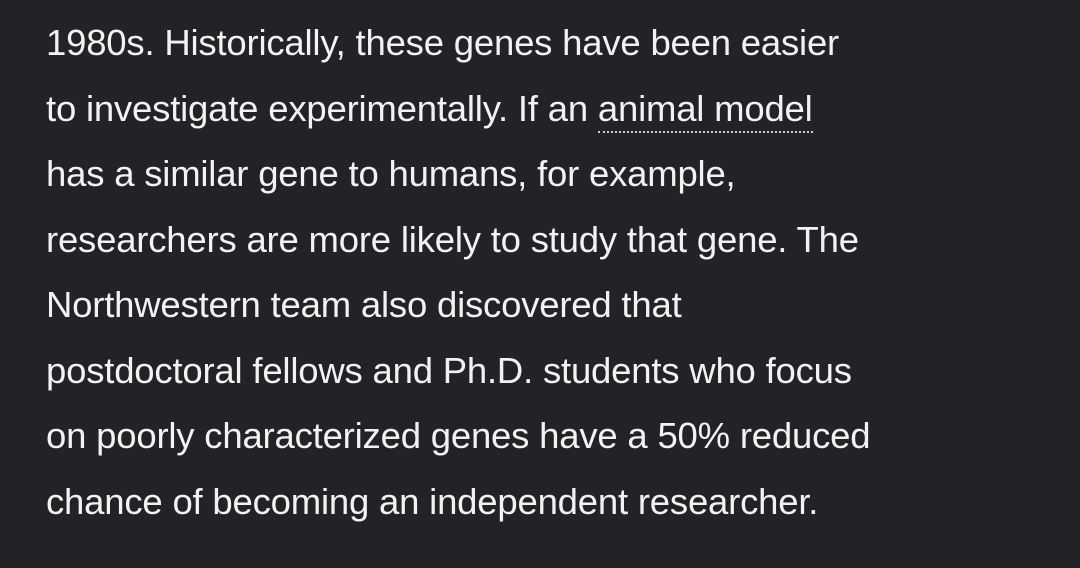  What do you see at coordinates (364, 304) in the screenshot?
I see `text-line-5: Northwestern team also discovered that` at bounding box center [364, 304].